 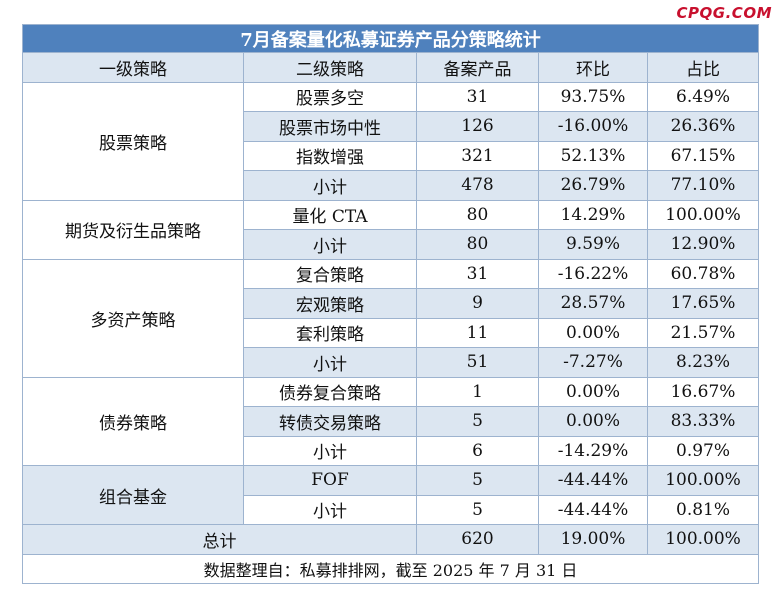 What do you see at coordinates (593, 303) in the screenshot?
I see `month-over-month-cell: 28.57%` at bounding box center [593, 303].